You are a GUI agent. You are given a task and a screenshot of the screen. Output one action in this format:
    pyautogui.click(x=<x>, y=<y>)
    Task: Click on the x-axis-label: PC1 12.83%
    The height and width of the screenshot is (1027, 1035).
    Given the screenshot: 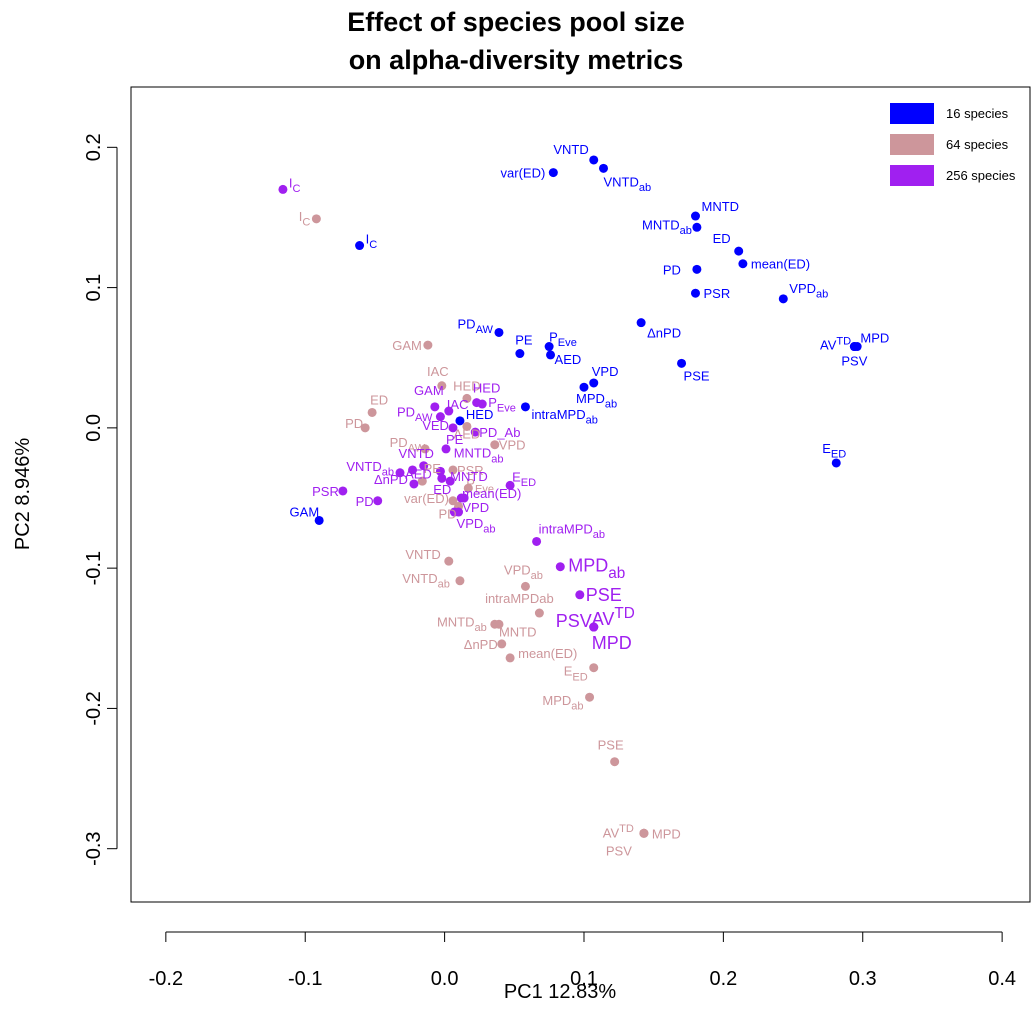 What is the action you would take?
    pyautogui.click(x=560, y=992)
    